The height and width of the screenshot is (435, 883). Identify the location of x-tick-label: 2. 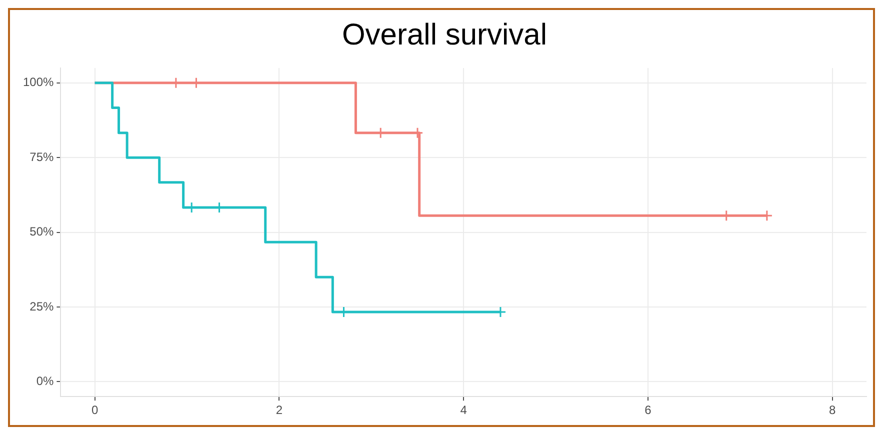
(279, 410).